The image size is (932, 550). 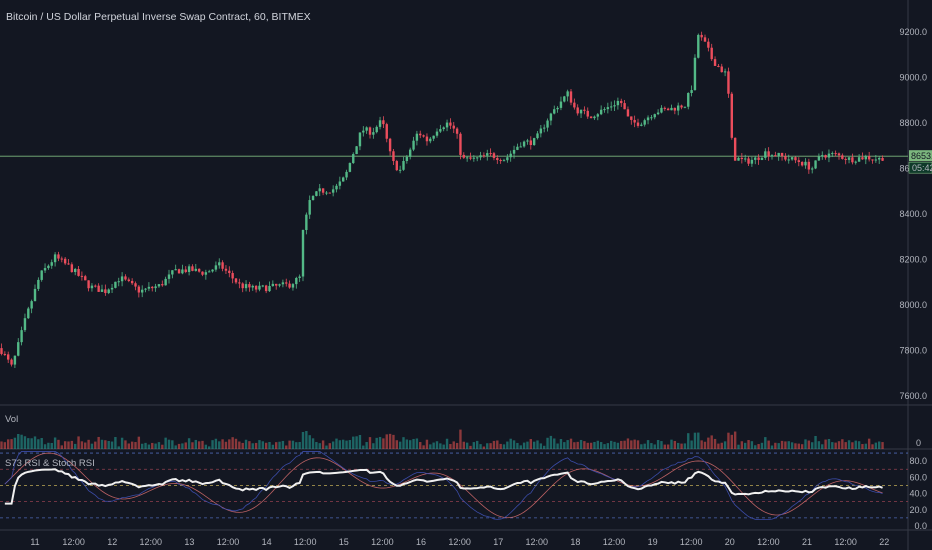 I want to click on rsi-tick-label: 40.0, so click(x=918, y=494).